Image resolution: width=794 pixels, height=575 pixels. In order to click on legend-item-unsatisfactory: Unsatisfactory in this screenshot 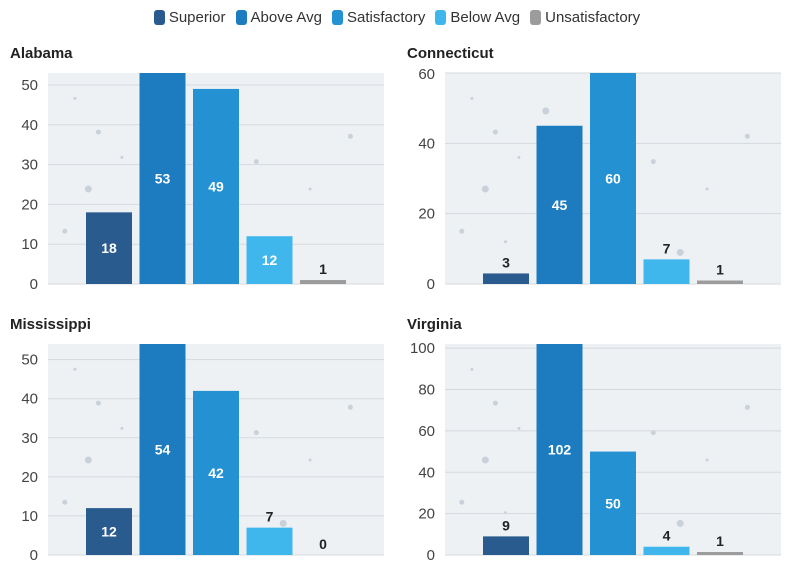, I will do `click(585, 17)`.